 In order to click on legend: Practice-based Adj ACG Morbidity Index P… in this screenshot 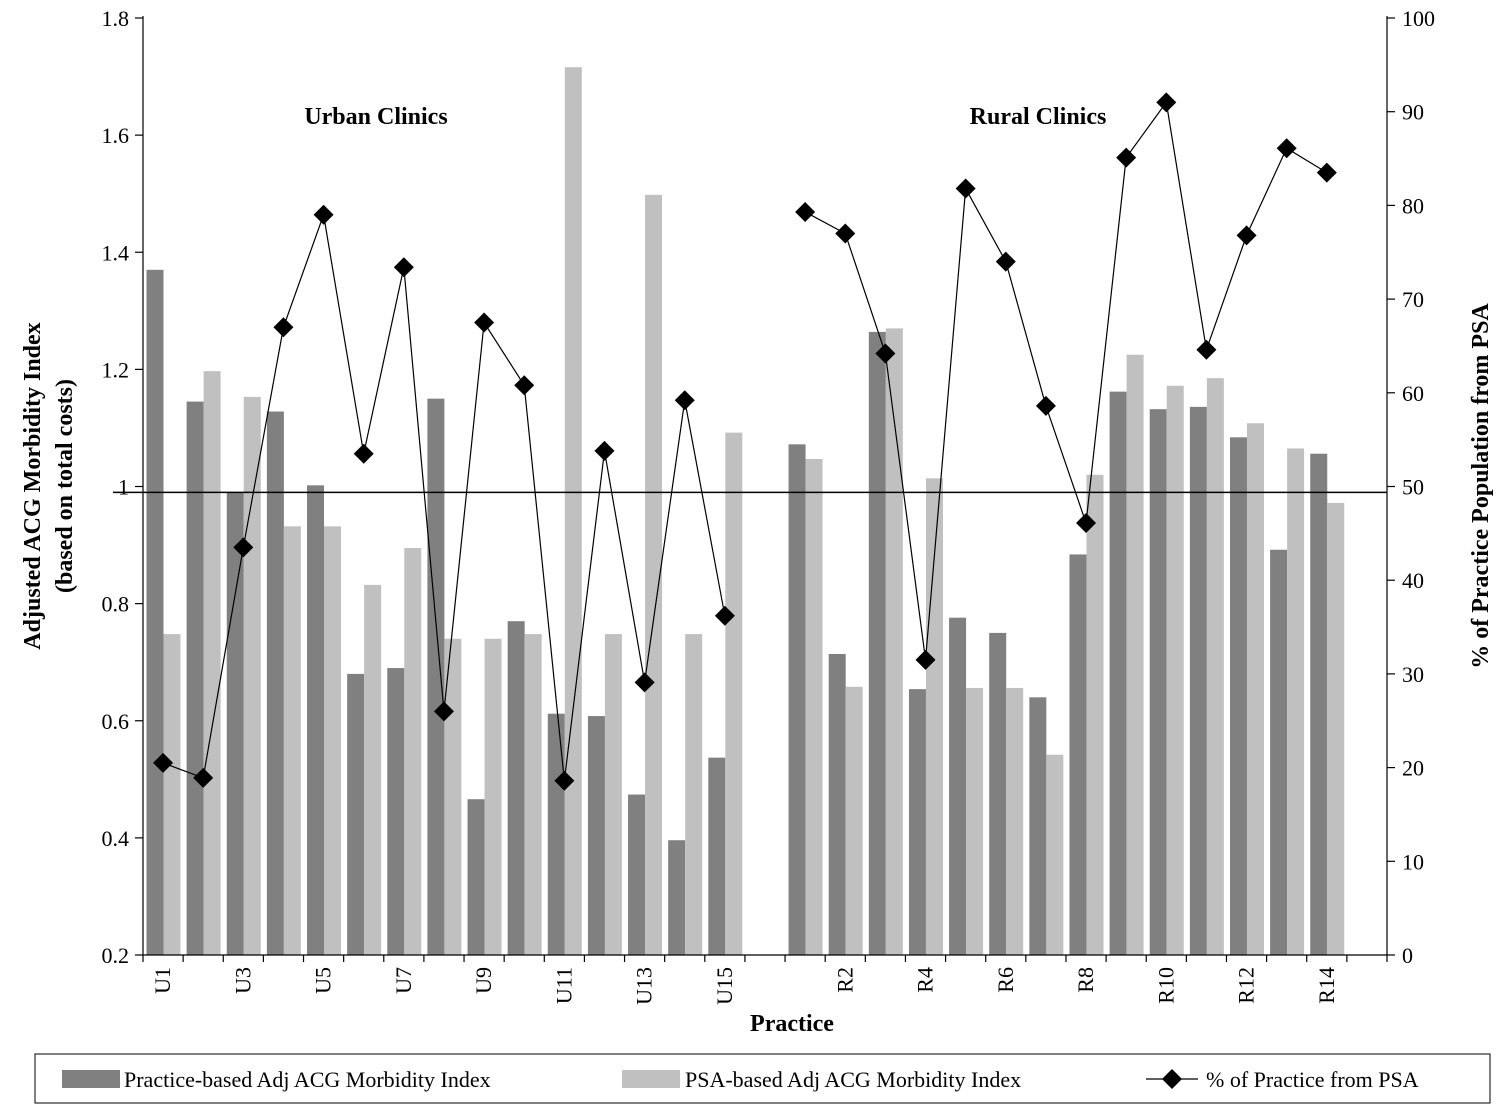, I will do `click(762, 1078)`.